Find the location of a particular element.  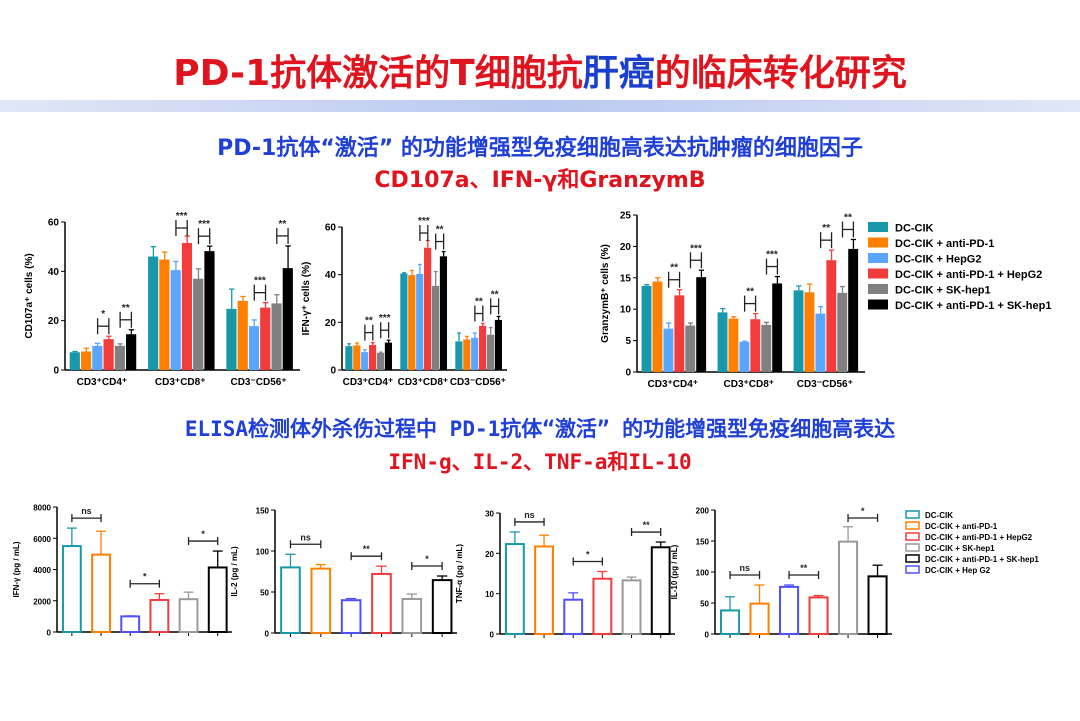

y-tick-label: 8000 is located at coordinates (42, 508).